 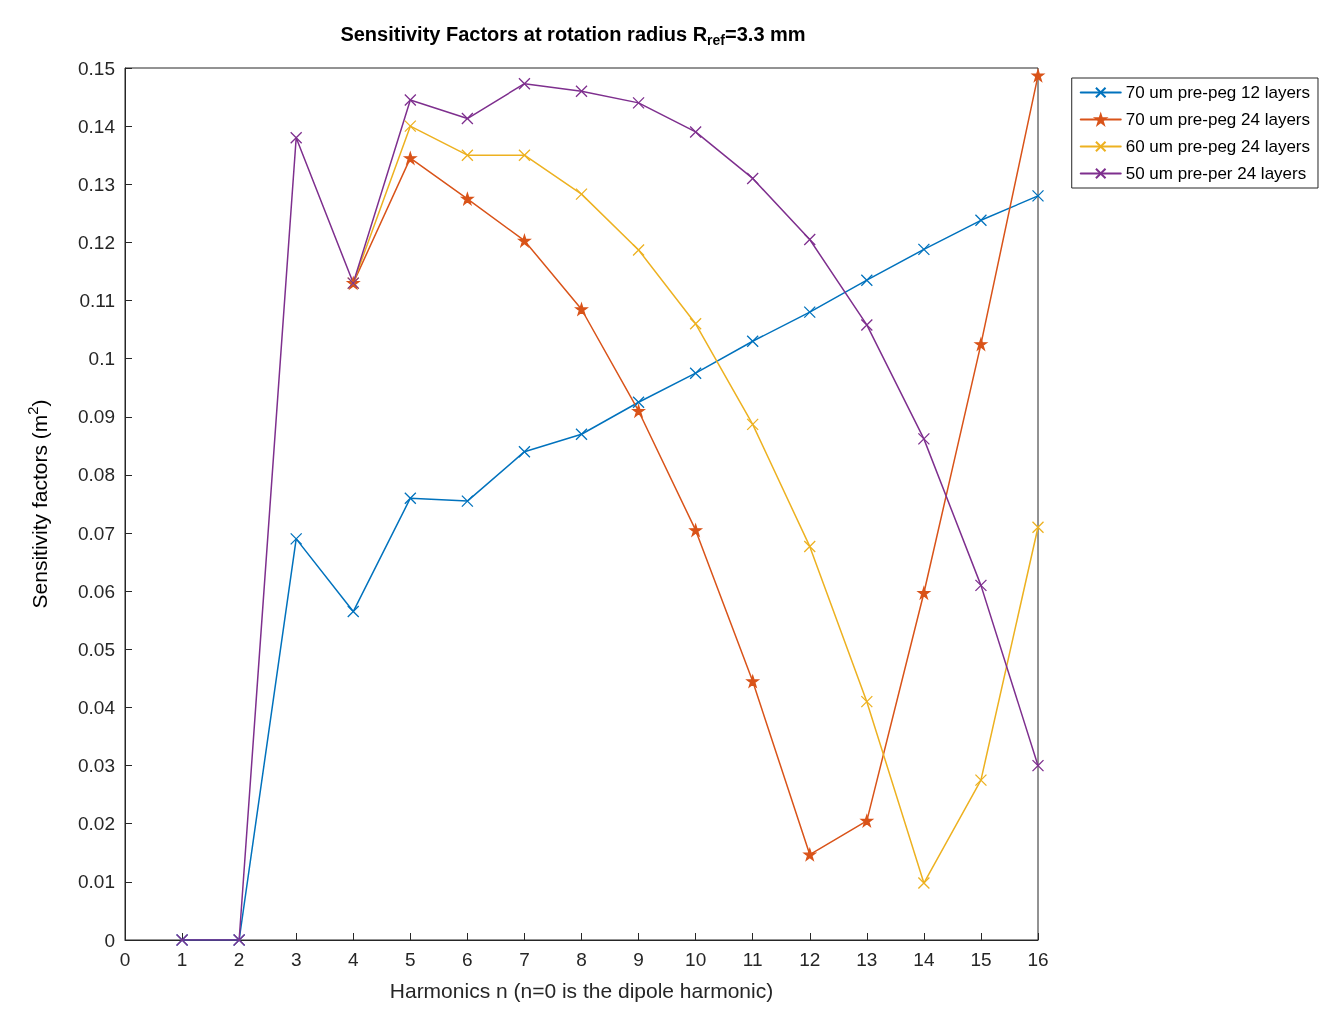 What do you see at coordinates (97, 126) in the screenshot?
I see `y-tick-label: 0.14` at bounding box center [97, 126].